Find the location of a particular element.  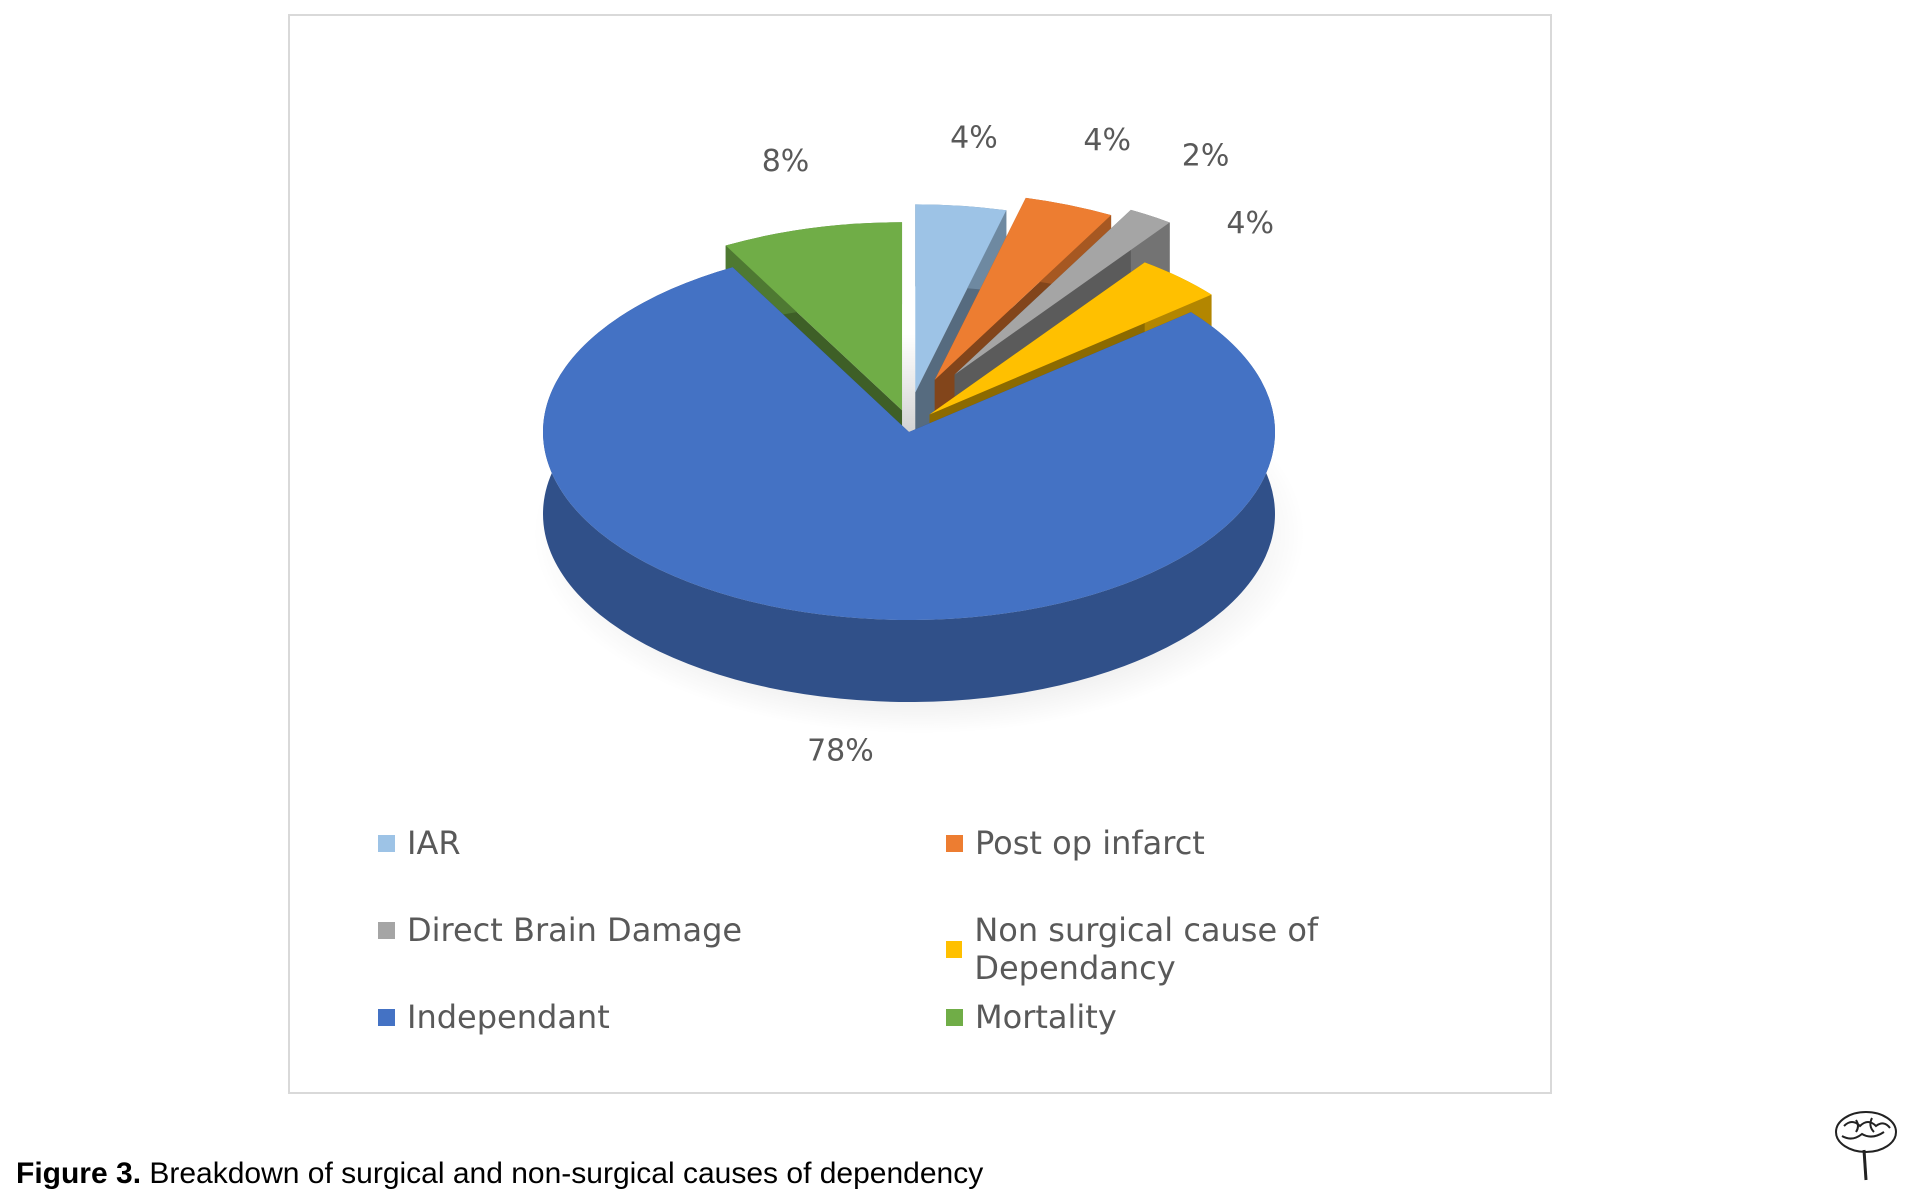

legend-item: Post op infarct is located at coordinates (1075, 843).